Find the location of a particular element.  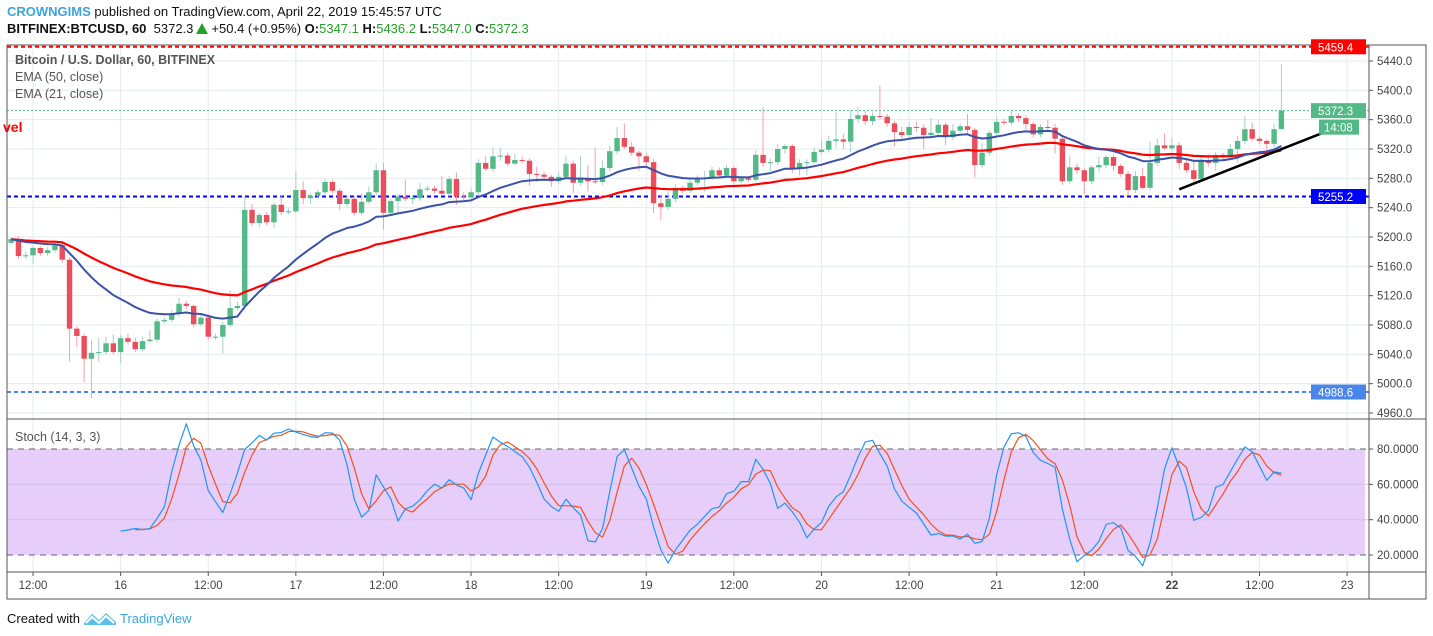

countdown-box is located at coordinates (1339, 127).